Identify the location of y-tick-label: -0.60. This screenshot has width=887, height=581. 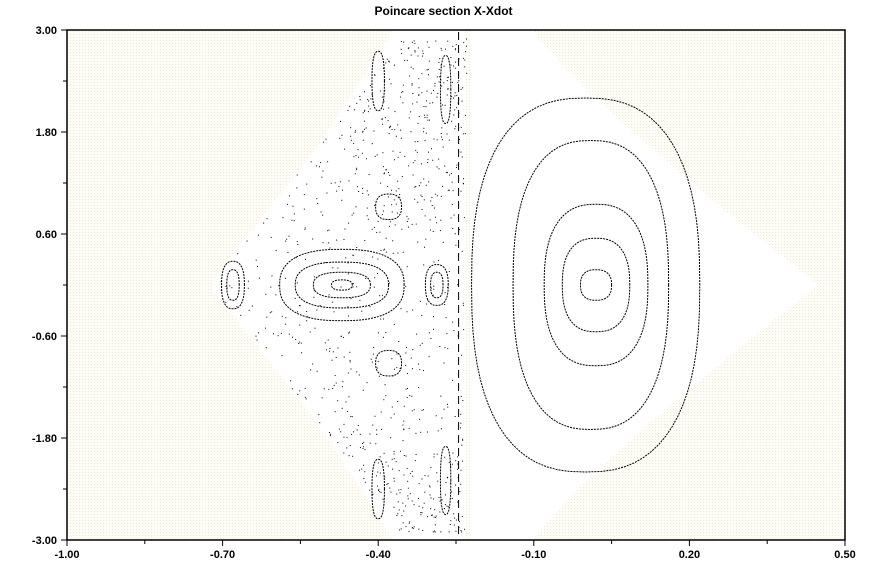
(44, 337).